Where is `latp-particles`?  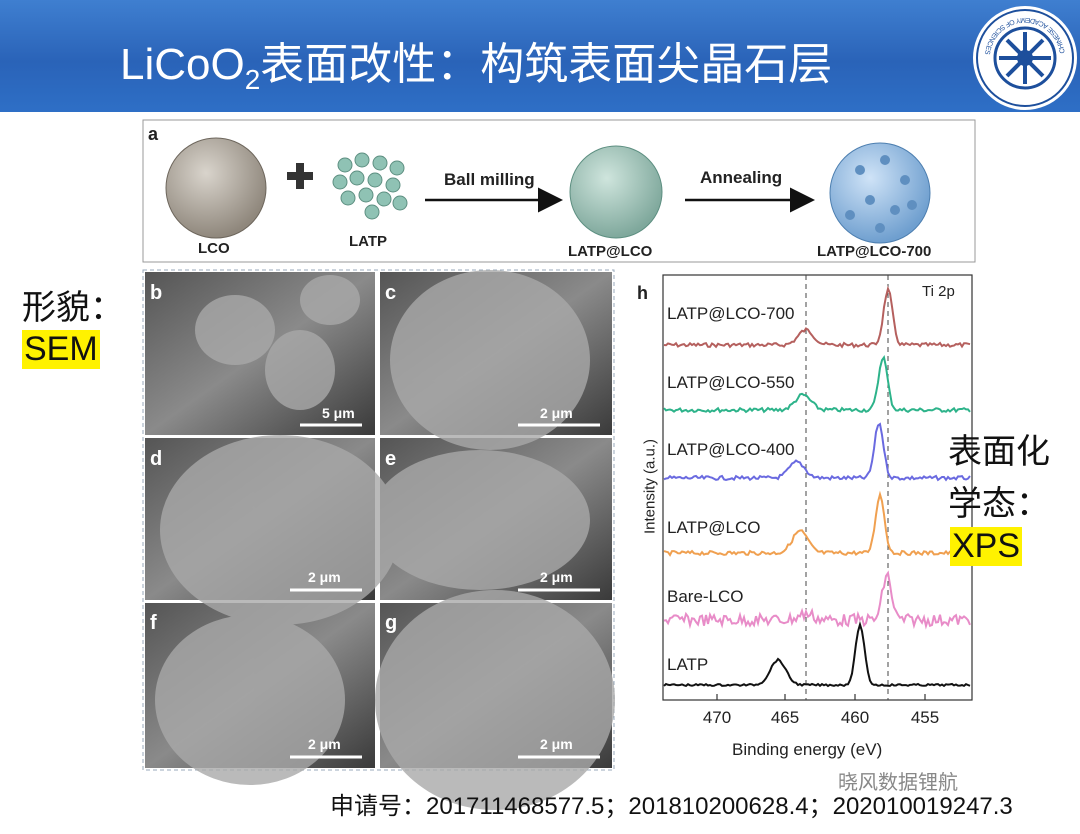 latp-particles is located at coordinates (370, 186).